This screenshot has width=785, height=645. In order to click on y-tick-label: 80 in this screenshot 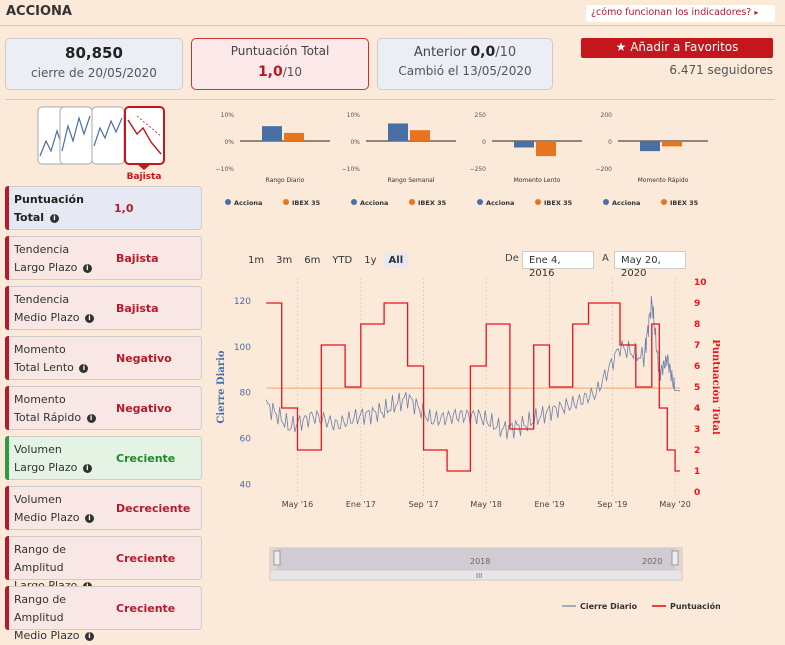, I will do `click(246, 394)`.